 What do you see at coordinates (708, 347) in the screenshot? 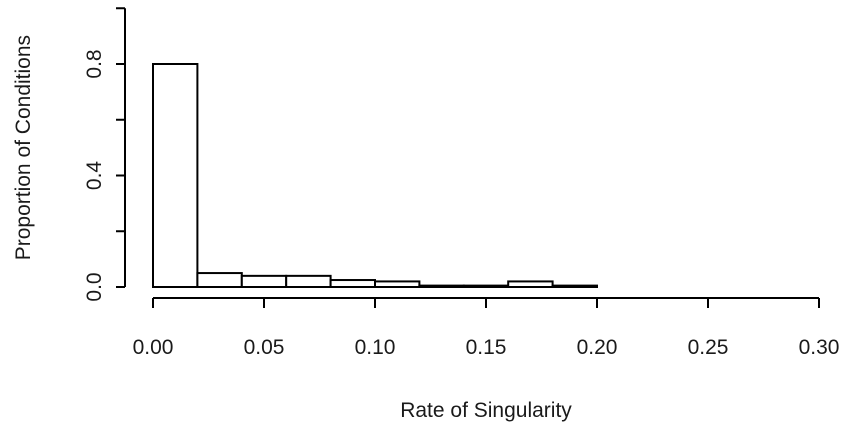
I see `x-tick-label-5: 0.25` at bounding box center [708, 347].